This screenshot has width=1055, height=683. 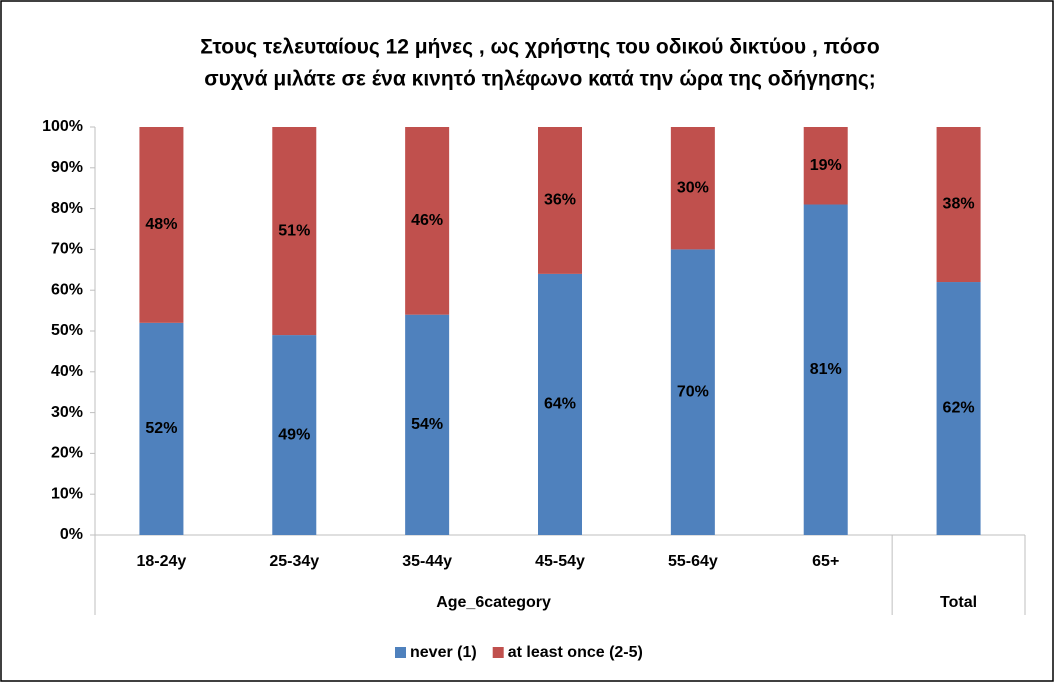 I want to click on data-label: 36%, so click(x=560, y=200).